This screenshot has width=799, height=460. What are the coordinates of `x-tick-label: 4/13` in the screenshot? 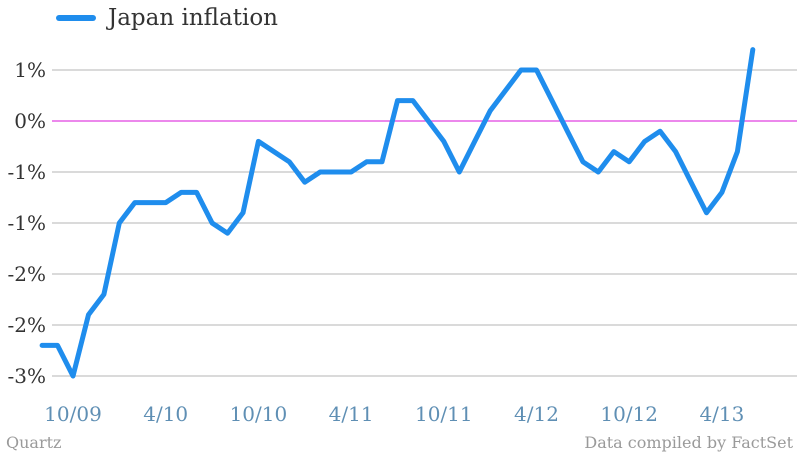 It's located at (721, 414).